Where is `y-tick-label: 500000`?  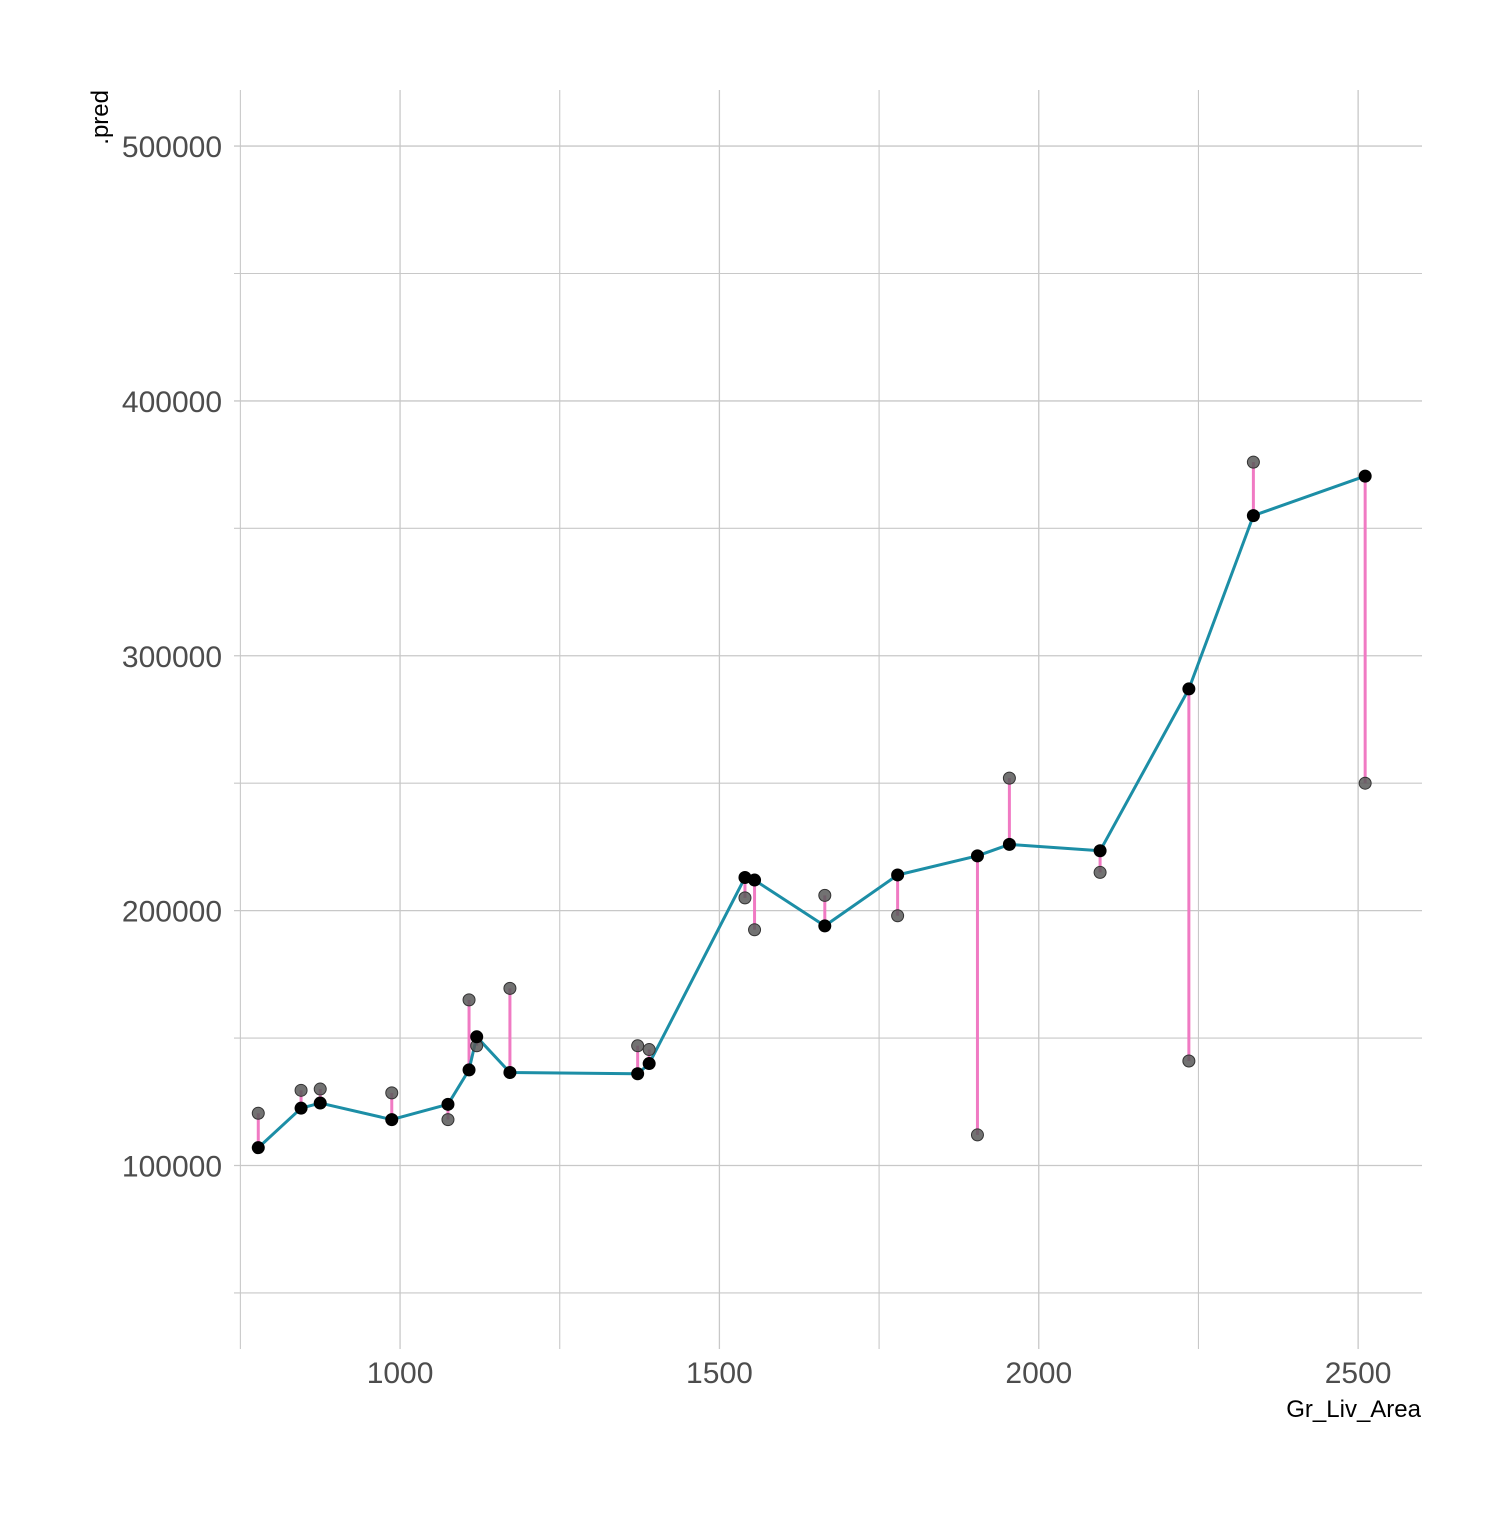
y-tick-label: 500000 is located at coordinates (172, 147).